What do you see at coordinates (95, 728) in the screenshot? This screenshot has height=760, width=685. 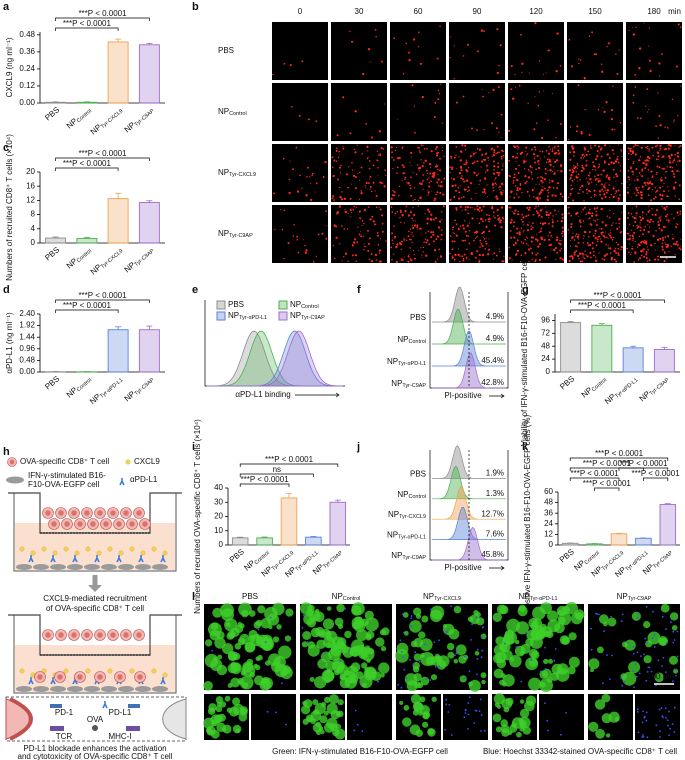 I see `ova` at bounding box center [95, 728].